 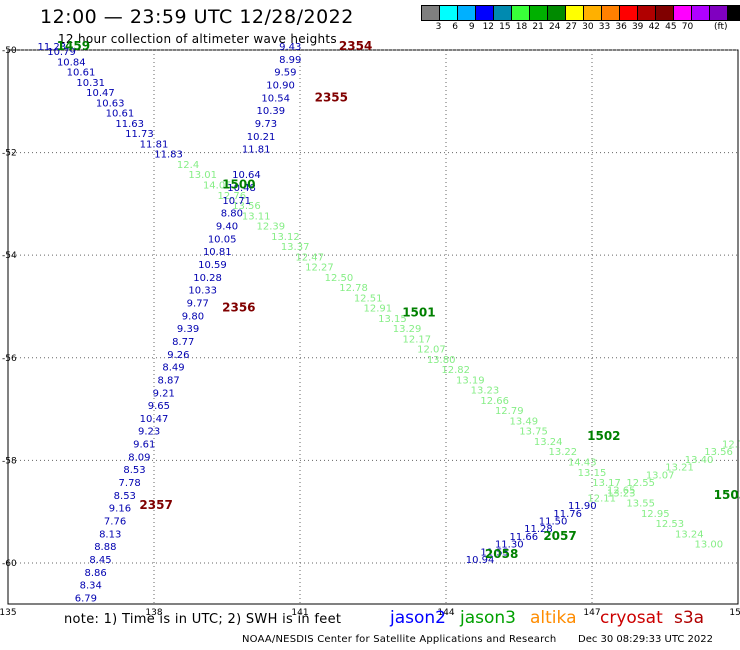 I want to click on wave-height-value: 11.73, so click(x=139, y=134).